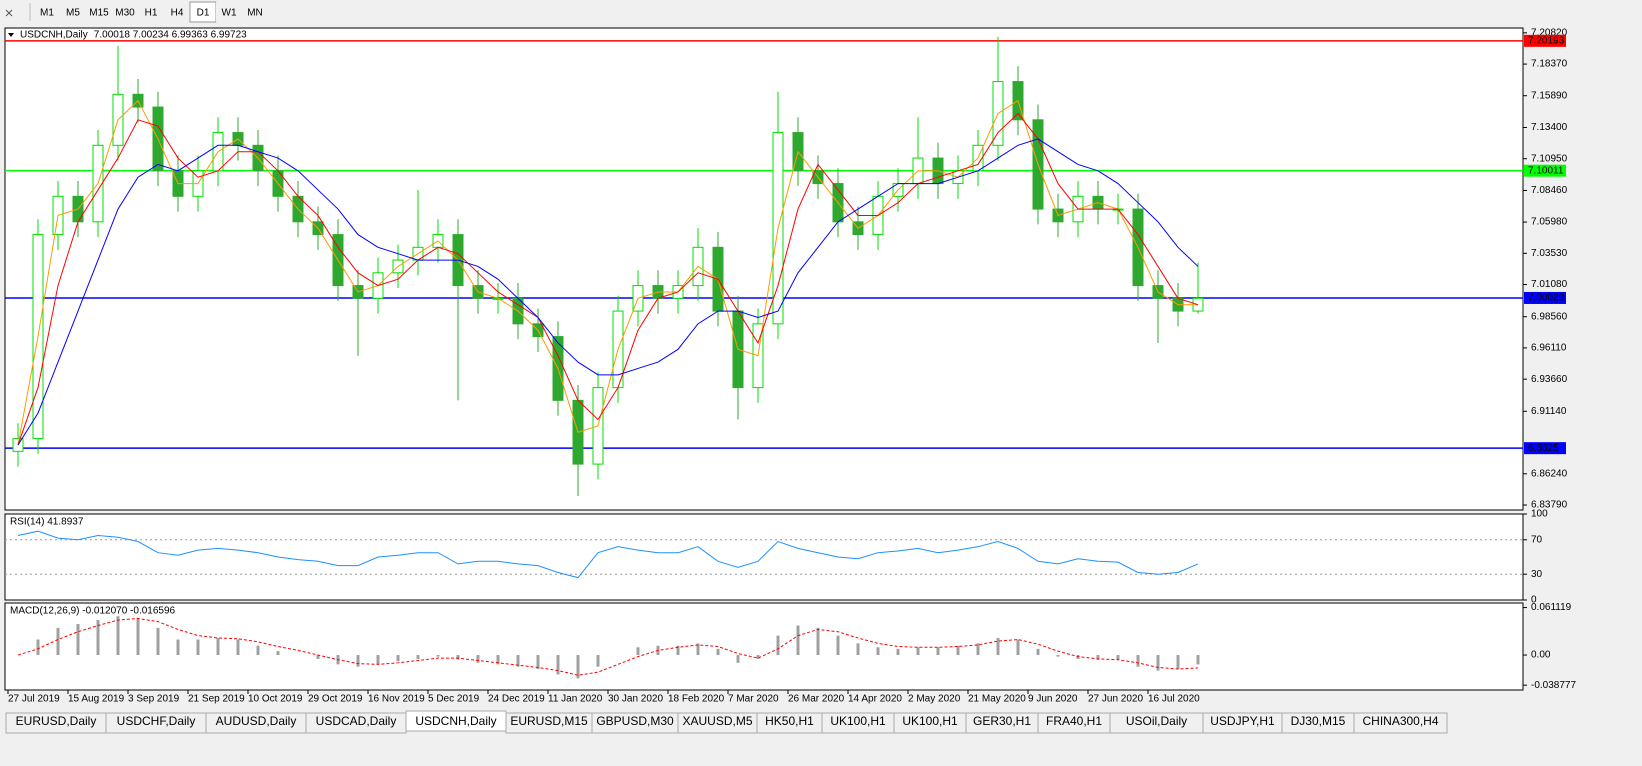 This screenshot has width=1642, height=766. I want to click on timeframe-button: M1, so click(47, 12).